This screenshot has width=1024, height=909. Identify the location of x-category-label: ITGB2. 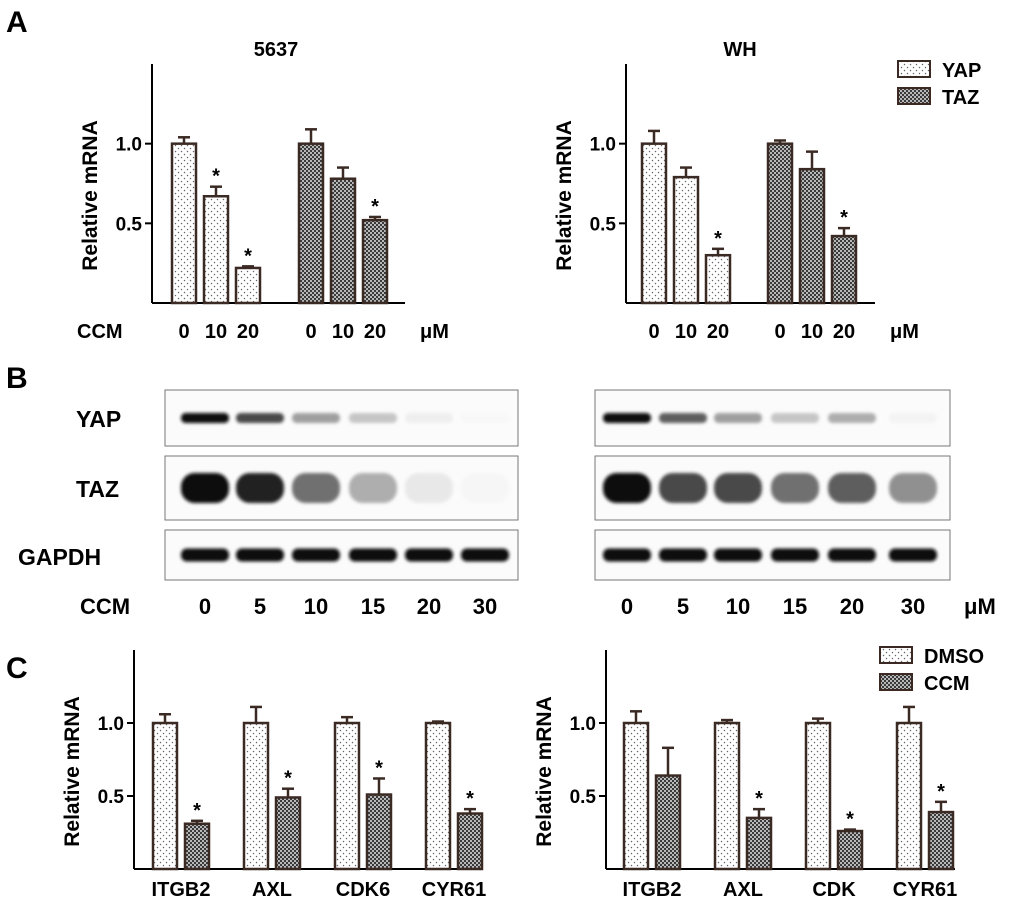
(181, 890).